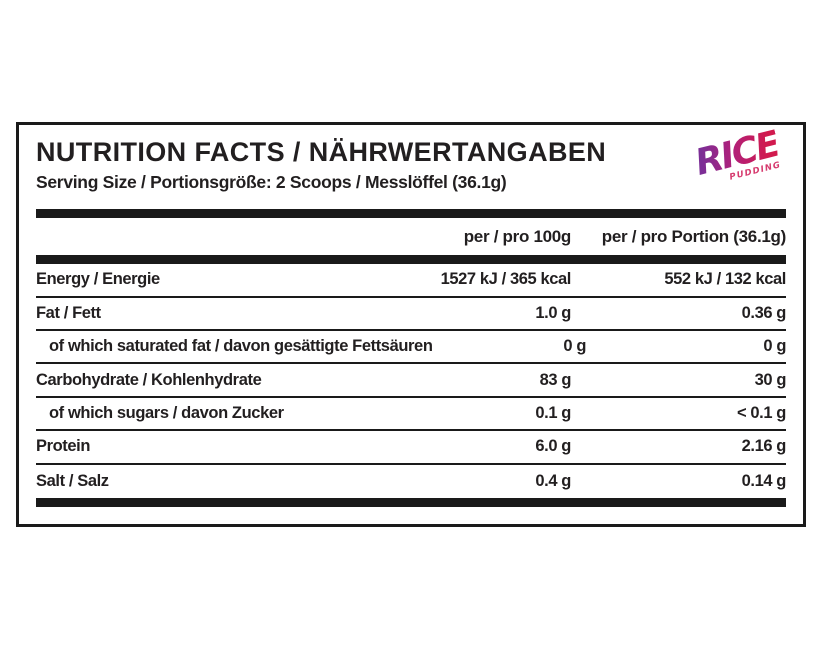  I want to click on value-per-100g: 0 g, so click(574, 346).